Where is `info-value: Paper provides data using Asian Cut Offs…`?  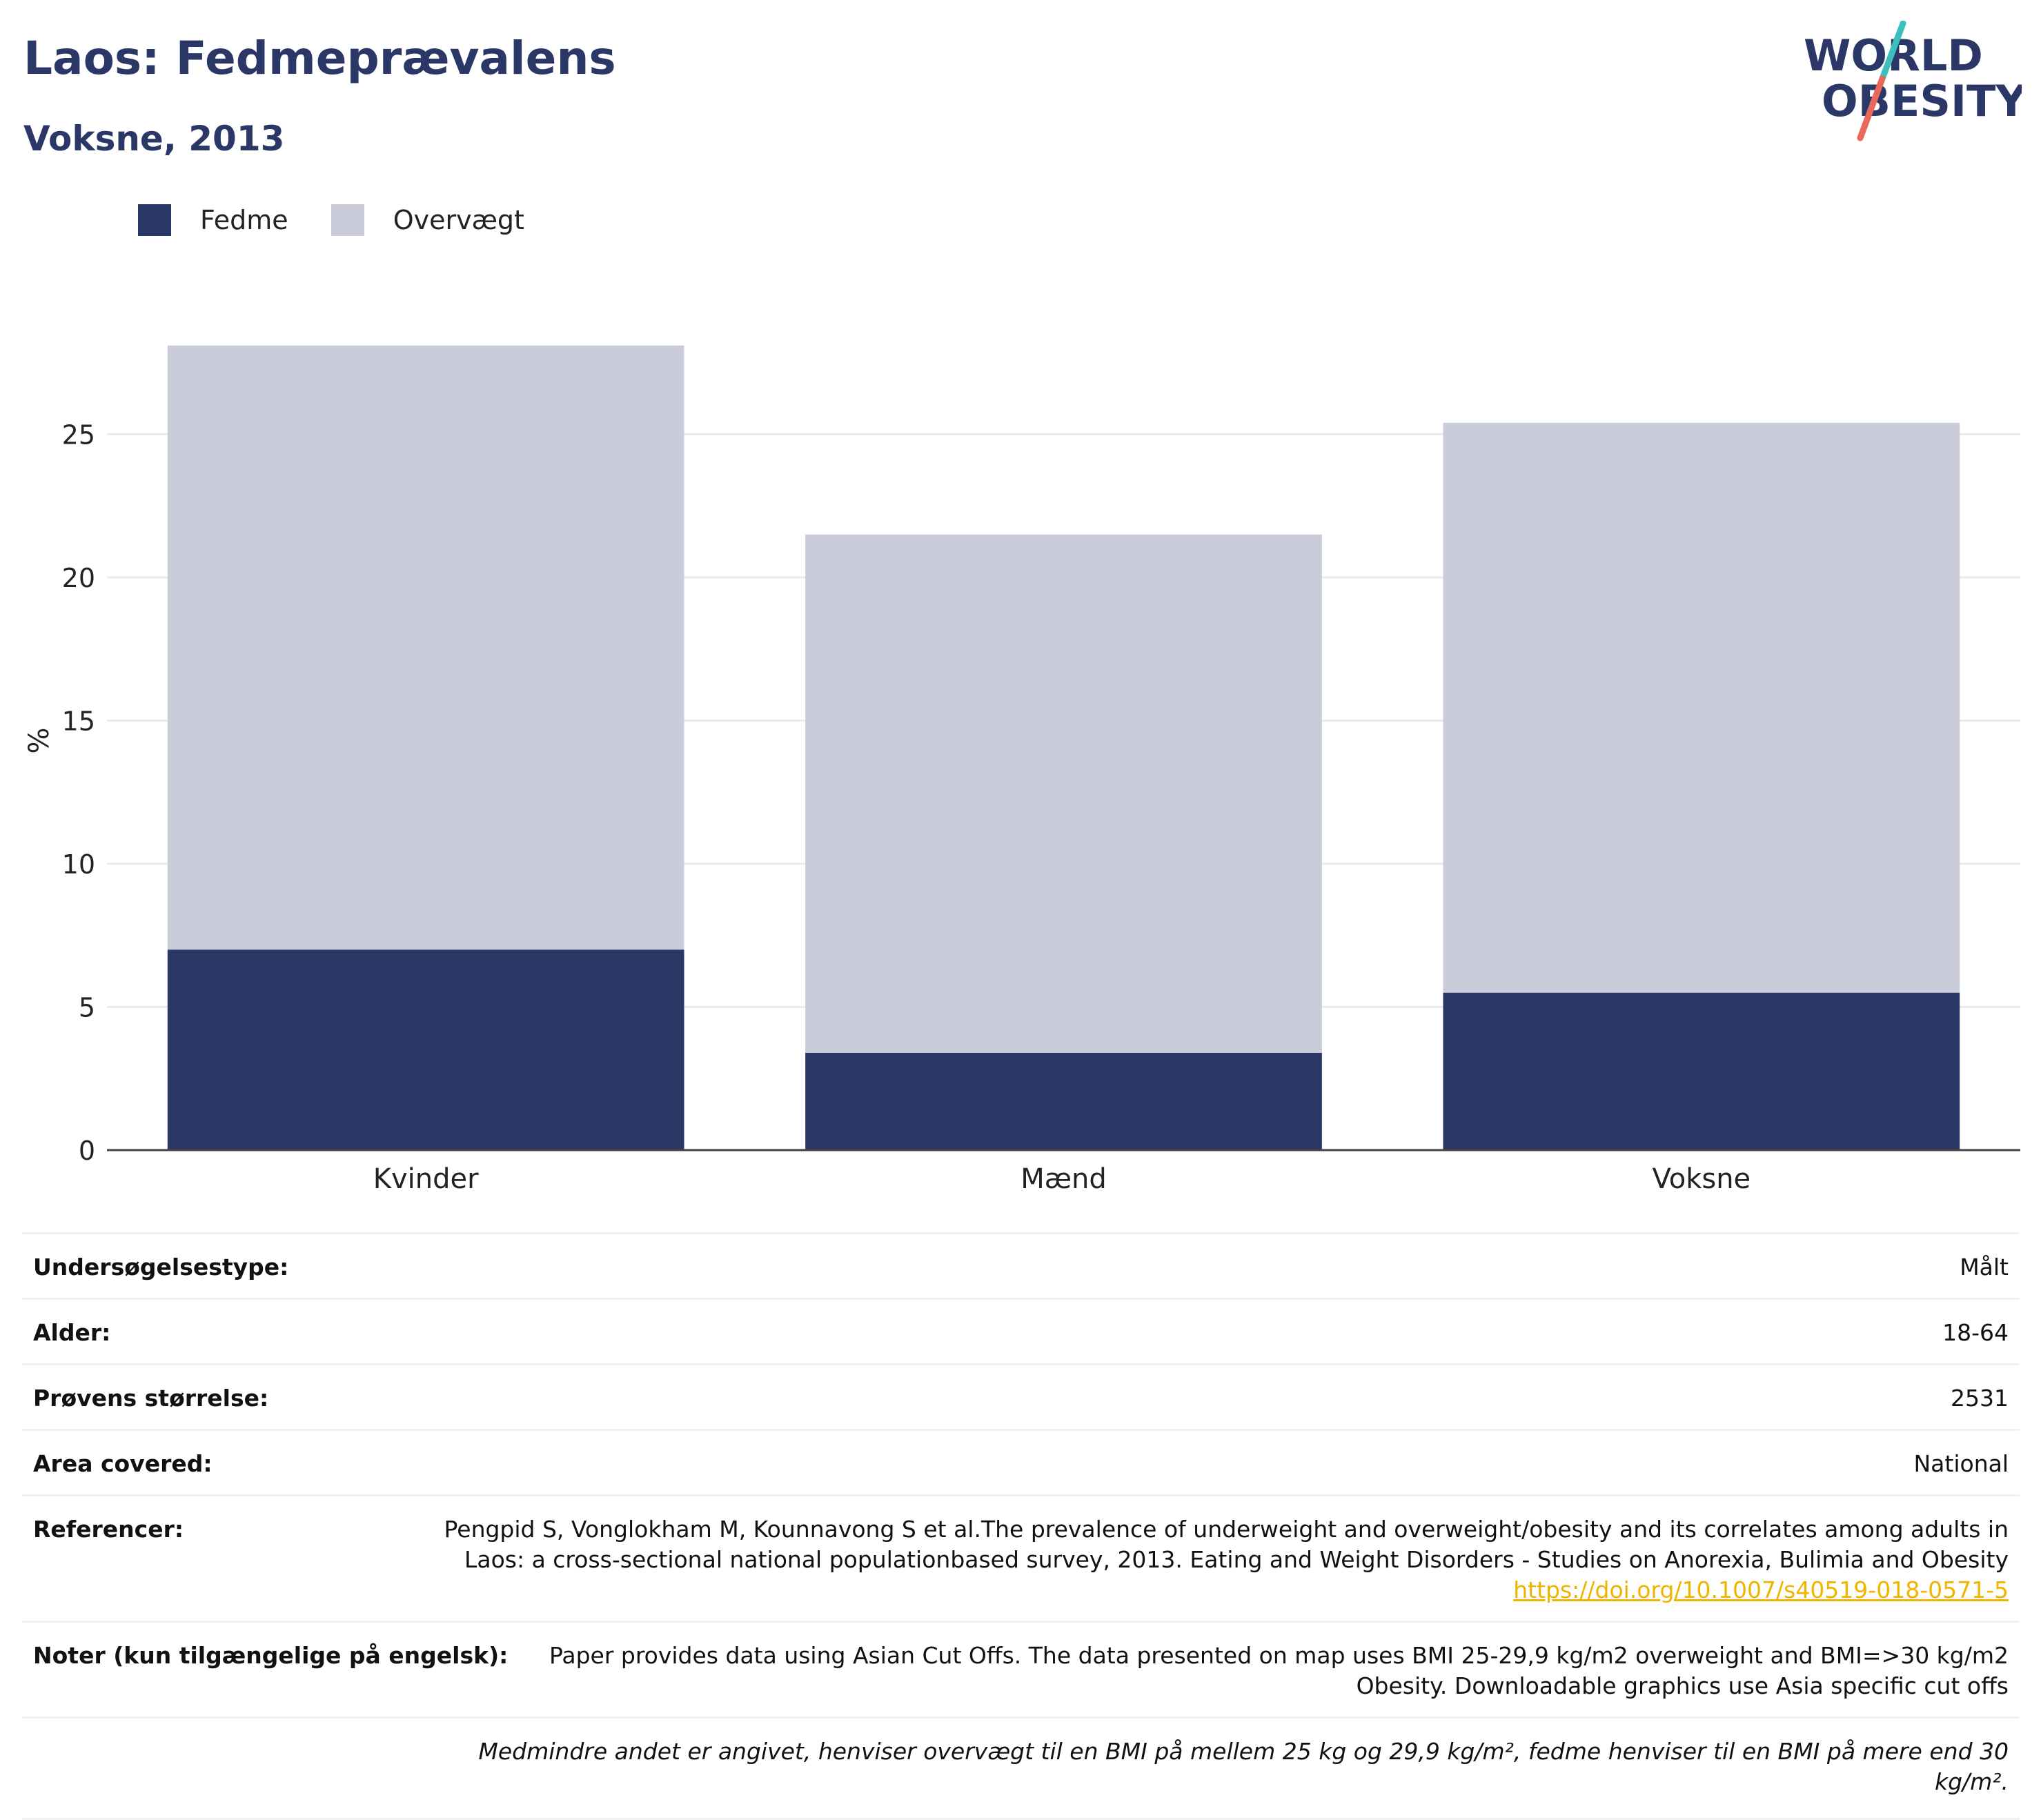 info-value: Paper provides data using Asian Cut Offs… is located at coordinates (1279, 1670).